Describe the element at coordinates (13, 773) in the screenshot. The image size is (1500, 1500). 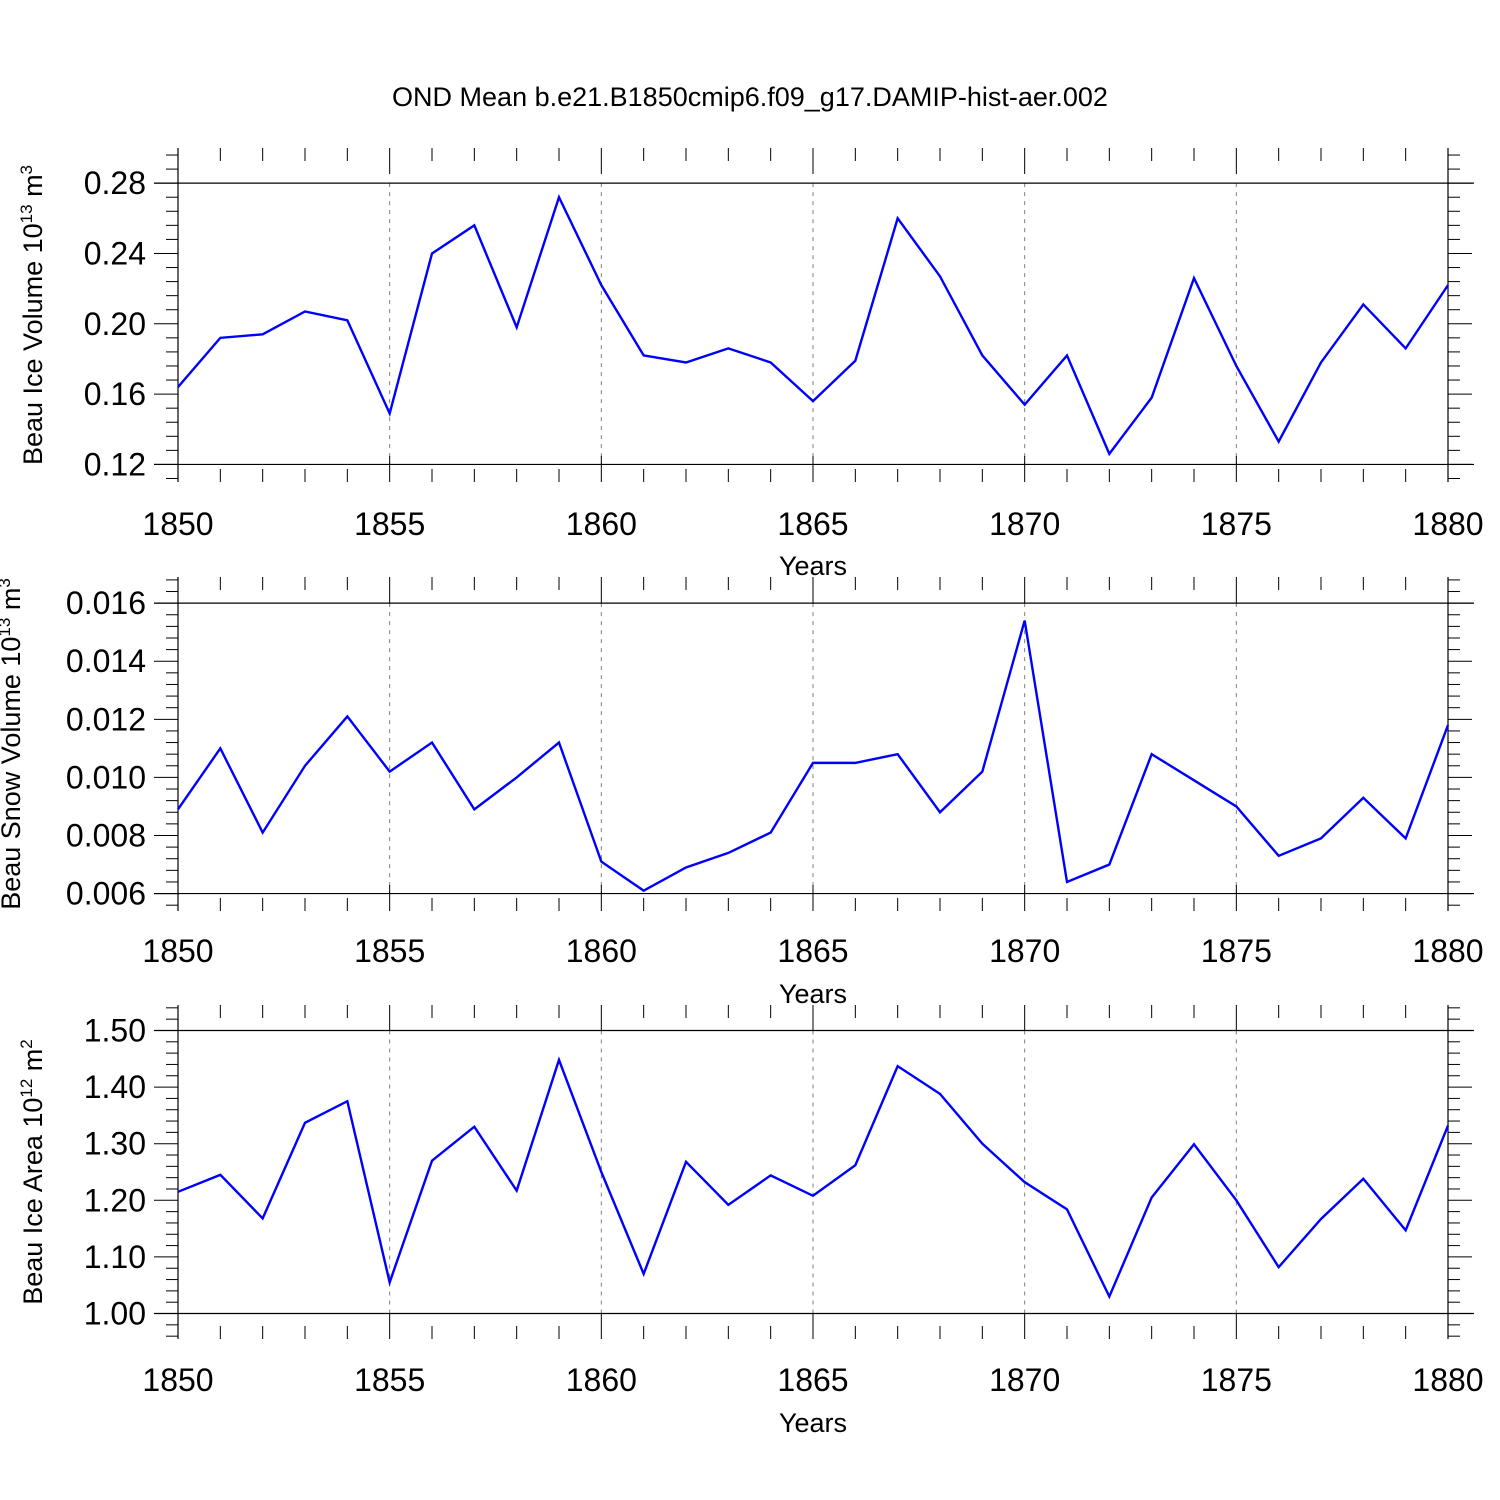
I see `y-axis-title-part: Beau Snow Volume 10` at that location.